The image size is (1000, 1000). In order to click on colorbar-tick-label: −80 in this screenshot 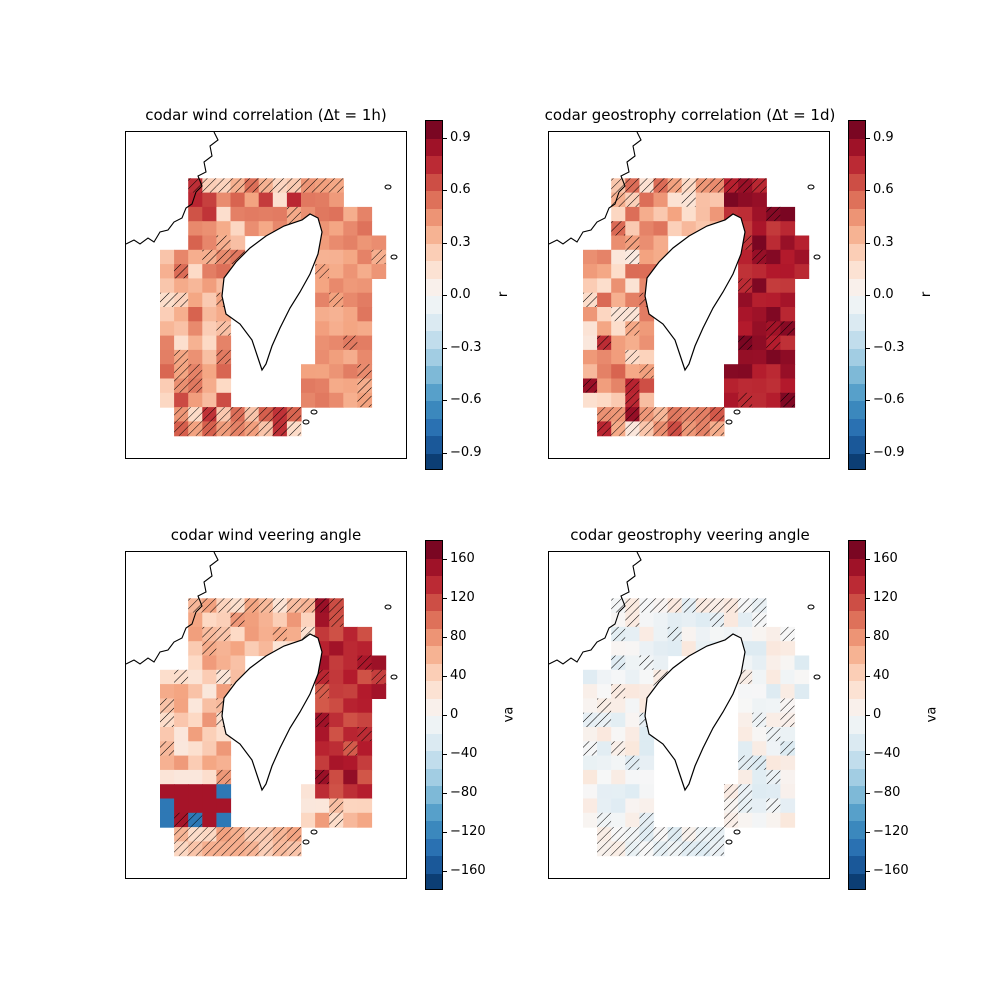, I will do `click(464, 792)`.